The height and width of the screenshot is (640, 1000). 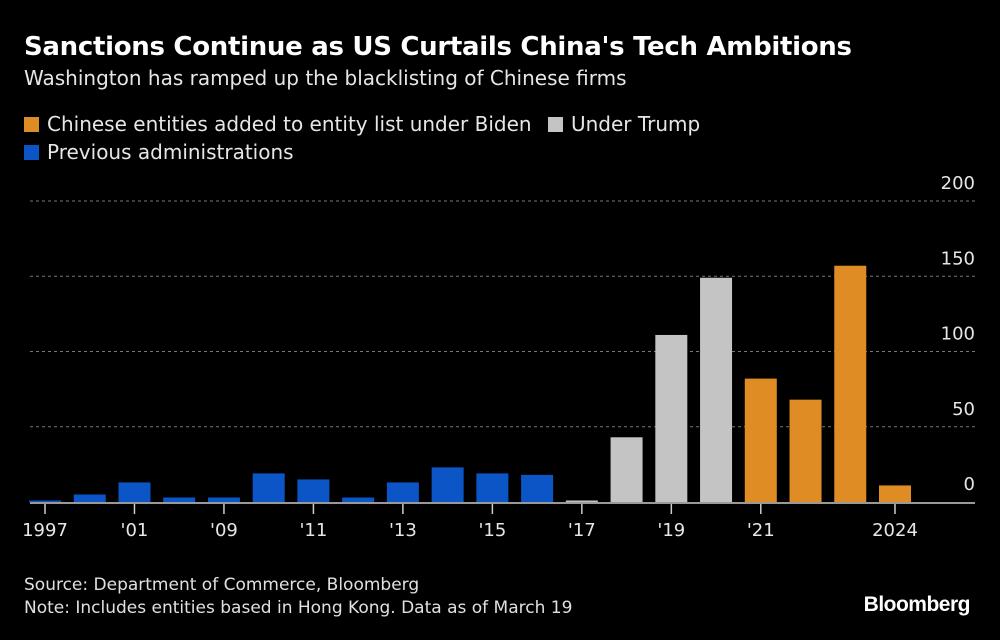 What do you see at coordinates (958, 258) in the screenshot?
I see `y-tick-label: 150` at bounding box center [958, 258].